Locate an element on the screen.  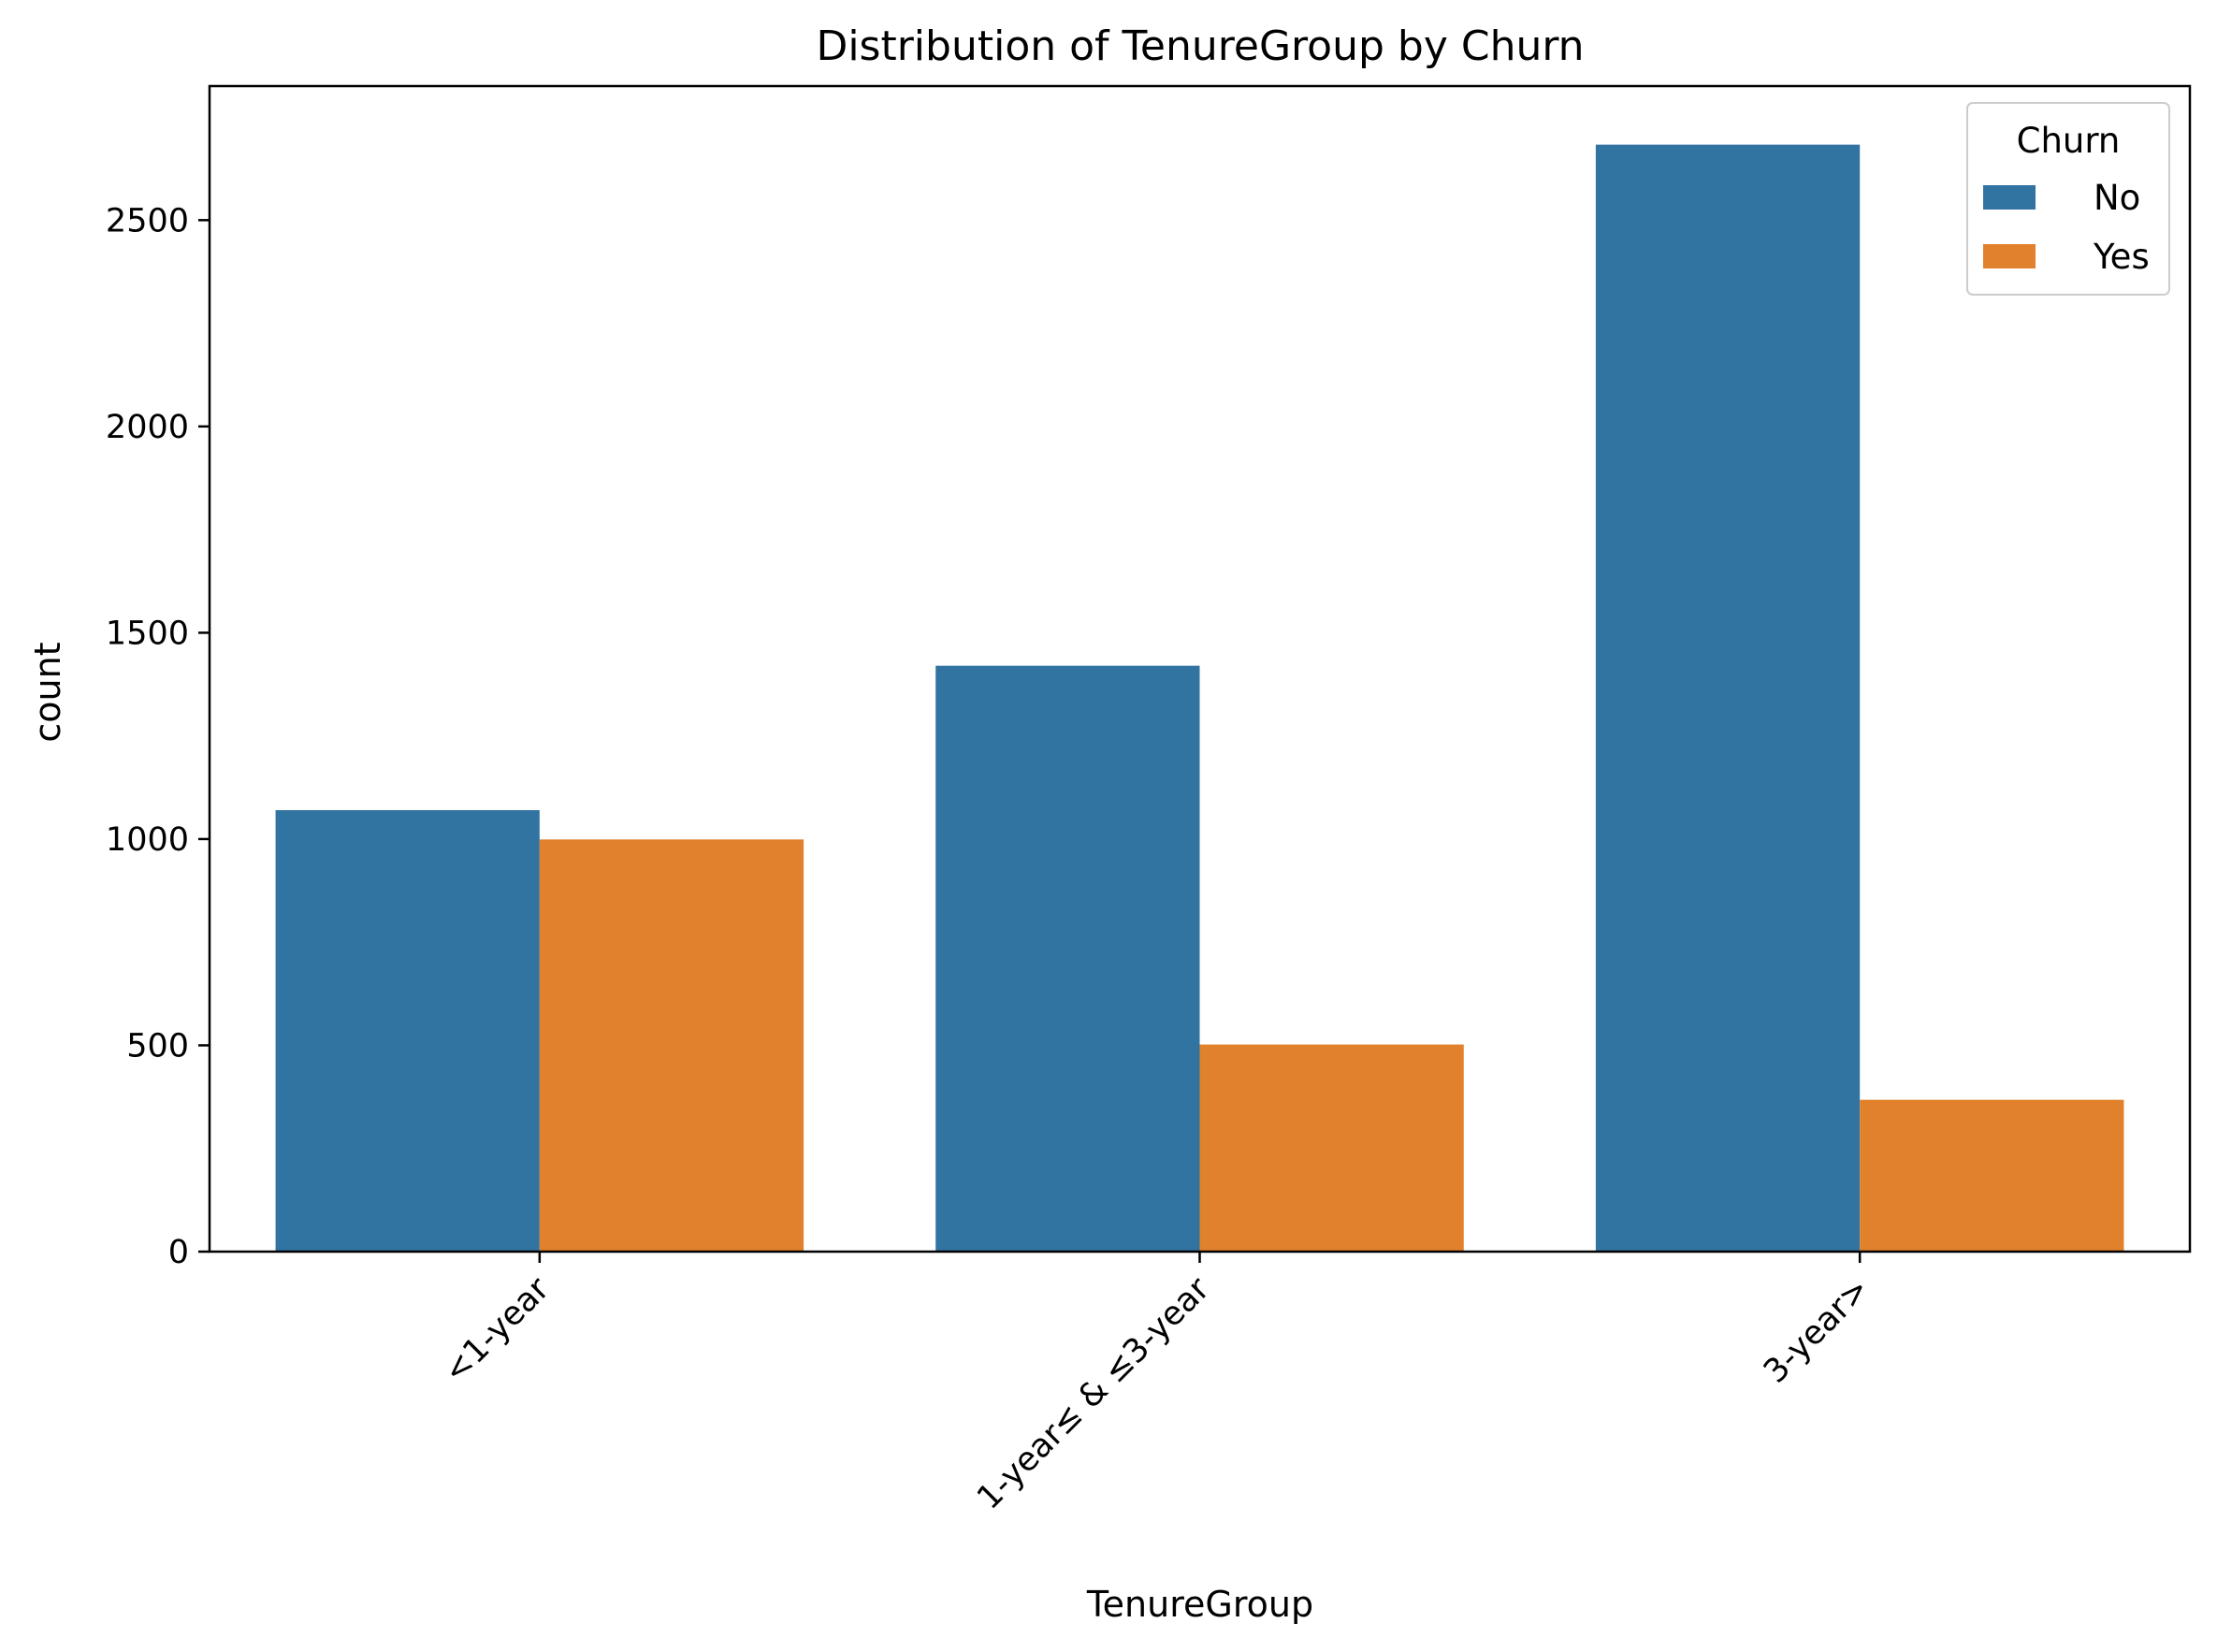
legend-title: Churn is located at coordinates (2069, 141).